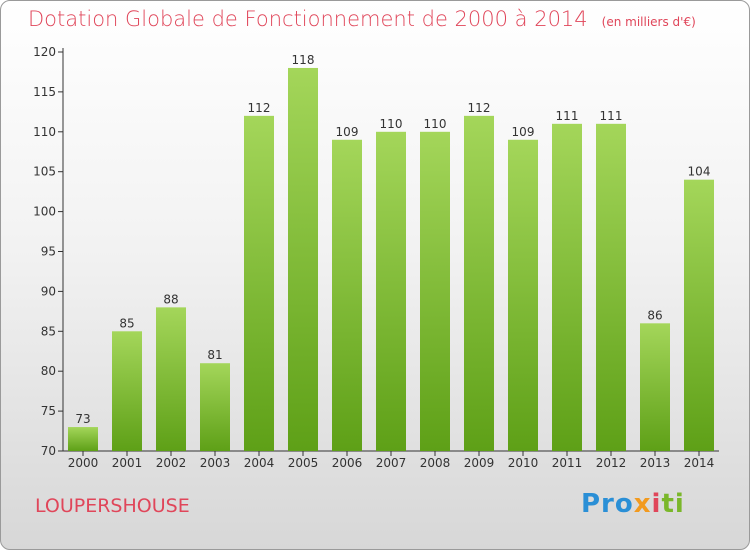  I want to click on x-tick-label: 2008, so click(435, 463).